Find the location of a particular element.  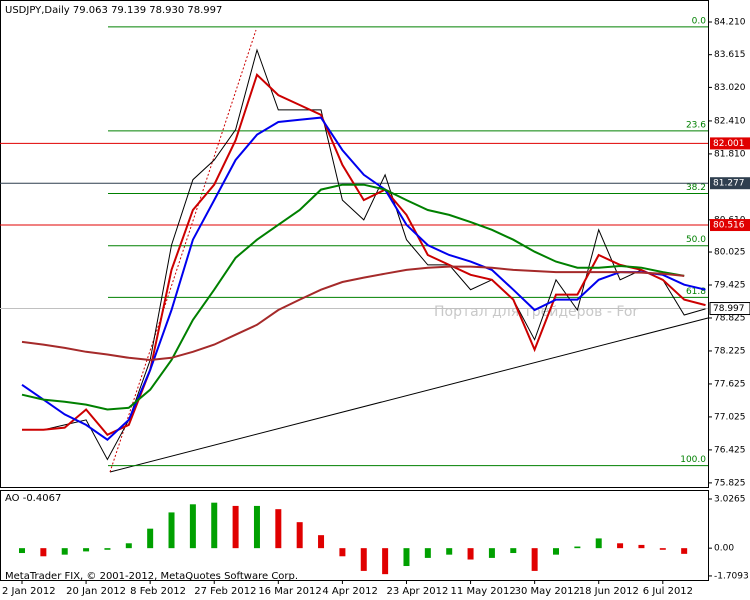

y-tick-label: 0.00 is located at coordinates (724, 549).